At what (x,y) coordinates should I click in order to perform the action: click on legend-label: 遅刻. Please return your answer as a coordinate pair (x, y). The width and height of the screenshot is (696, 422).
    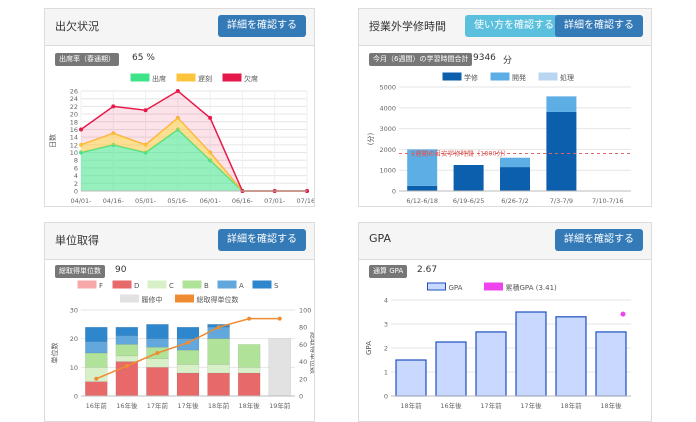
    Looking at the image, I should click on (205, 78).